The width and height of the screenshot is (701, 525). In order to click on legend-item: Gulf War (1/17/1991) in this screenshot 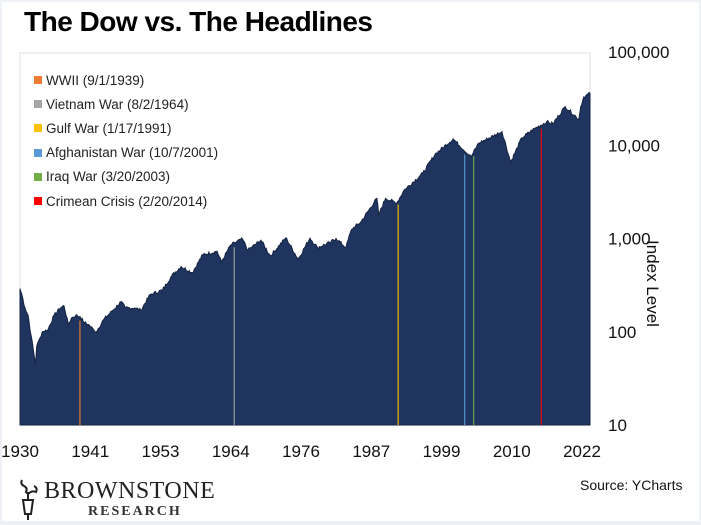, I will do `click(126, 128)`.